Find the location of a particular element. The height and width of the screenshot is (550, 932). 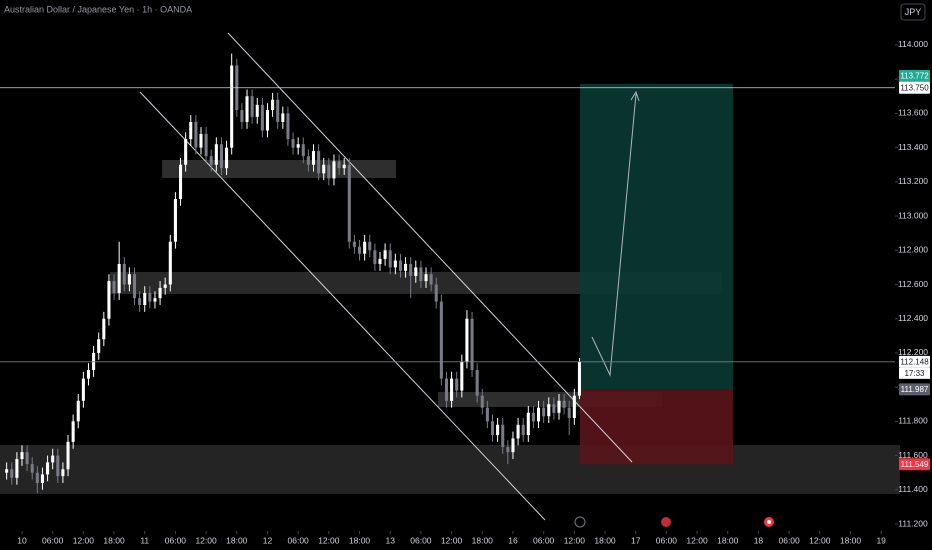

x-tick-label: 10 is located at coordinates (22, 540).